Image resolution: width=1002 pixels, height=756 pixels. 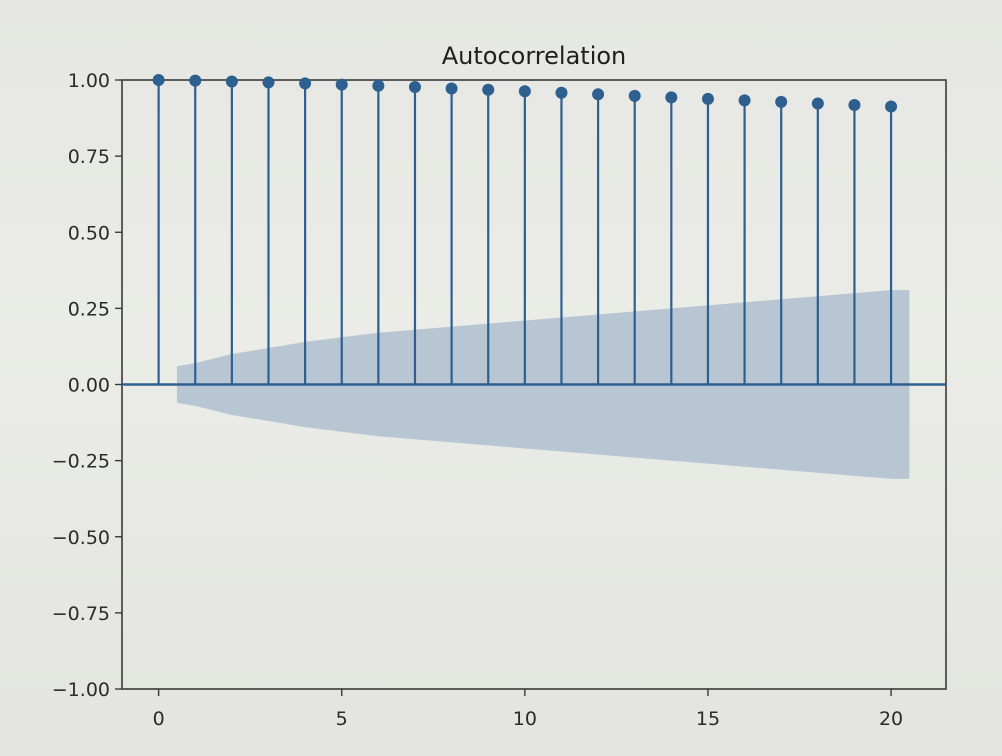 I want to click on x-axis: 0 5 10 15 20, so click(x=528, y=709).